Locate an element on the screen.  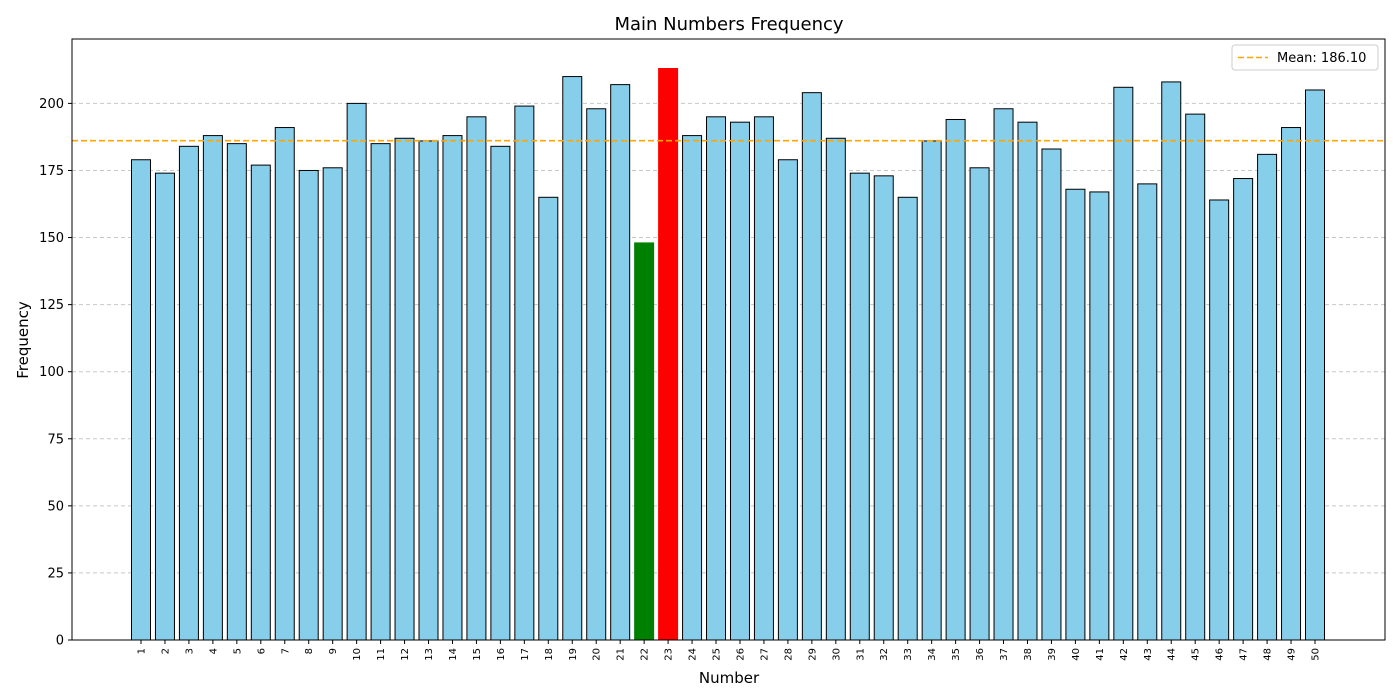
x-tick-label: 10 is located at coordinates (357, 654).